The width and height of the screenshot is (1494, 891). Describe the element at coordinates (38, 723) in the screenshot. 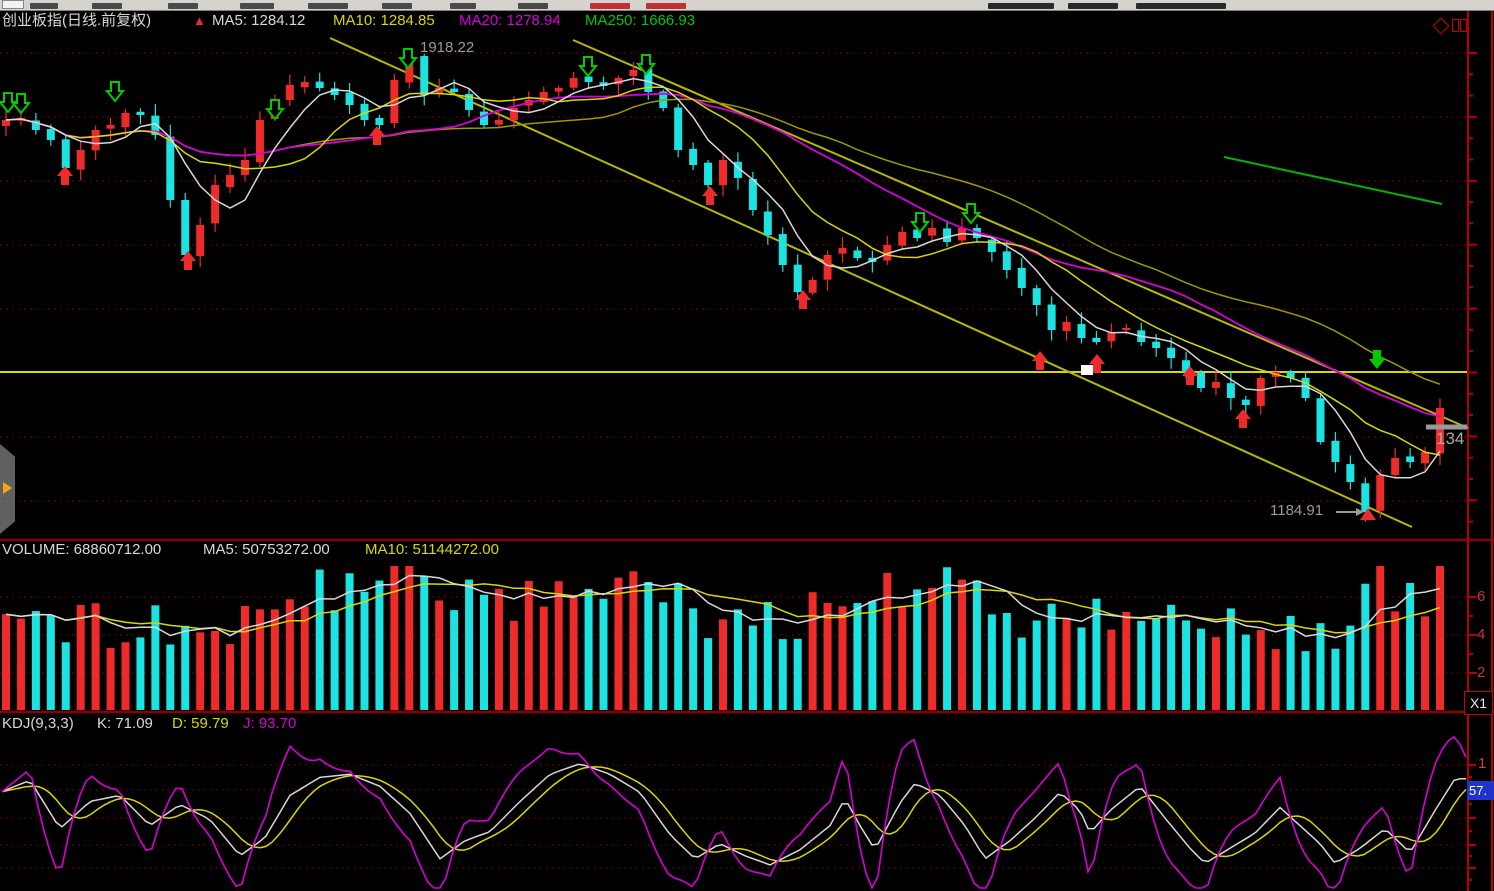

I see `kdj-title: KDJ(9,3,3)` at that location.